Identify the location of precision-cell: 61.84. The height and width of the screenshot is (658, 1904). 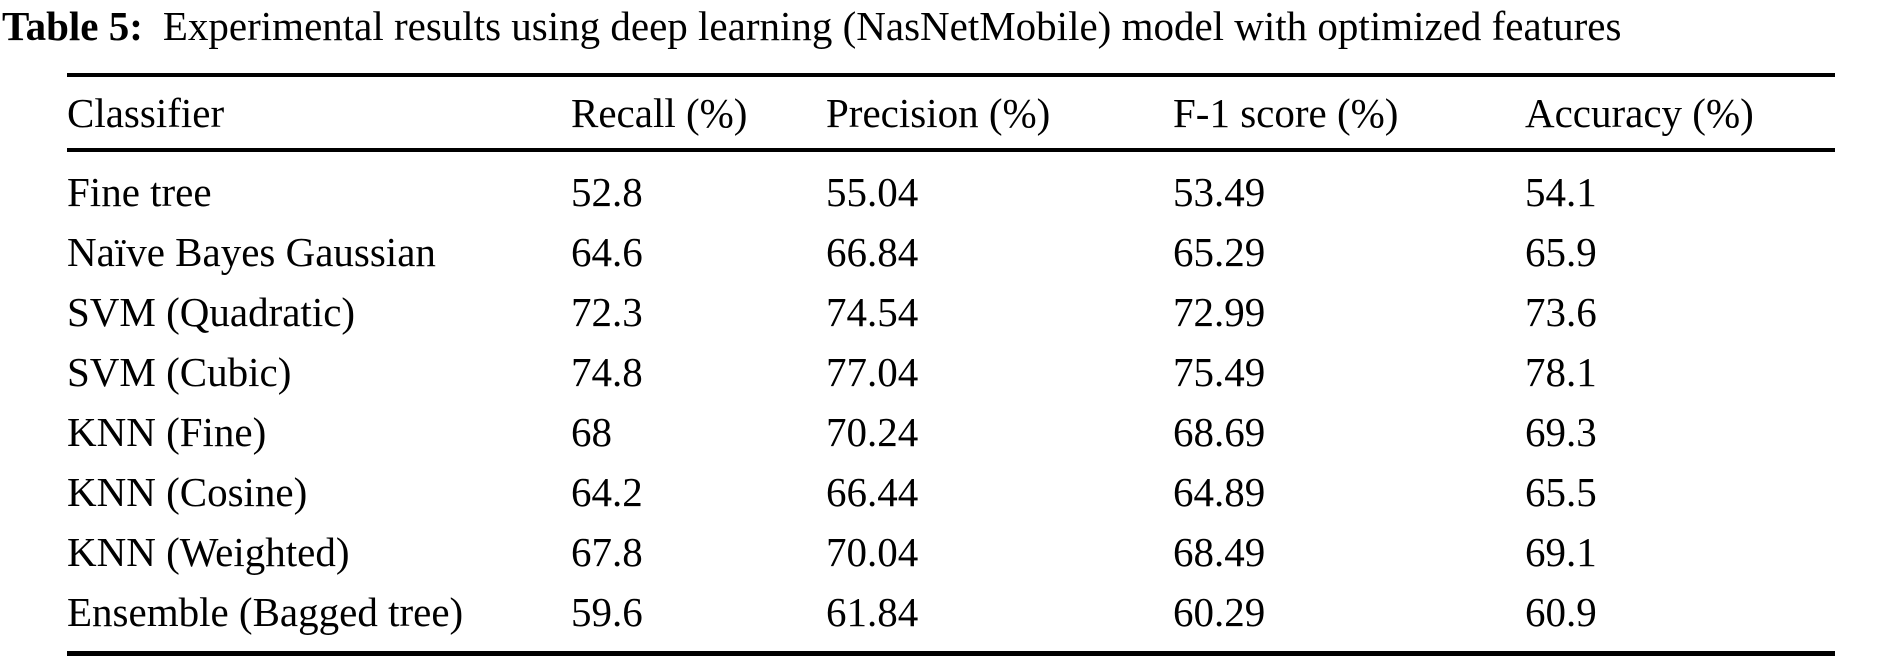
(872, 612).